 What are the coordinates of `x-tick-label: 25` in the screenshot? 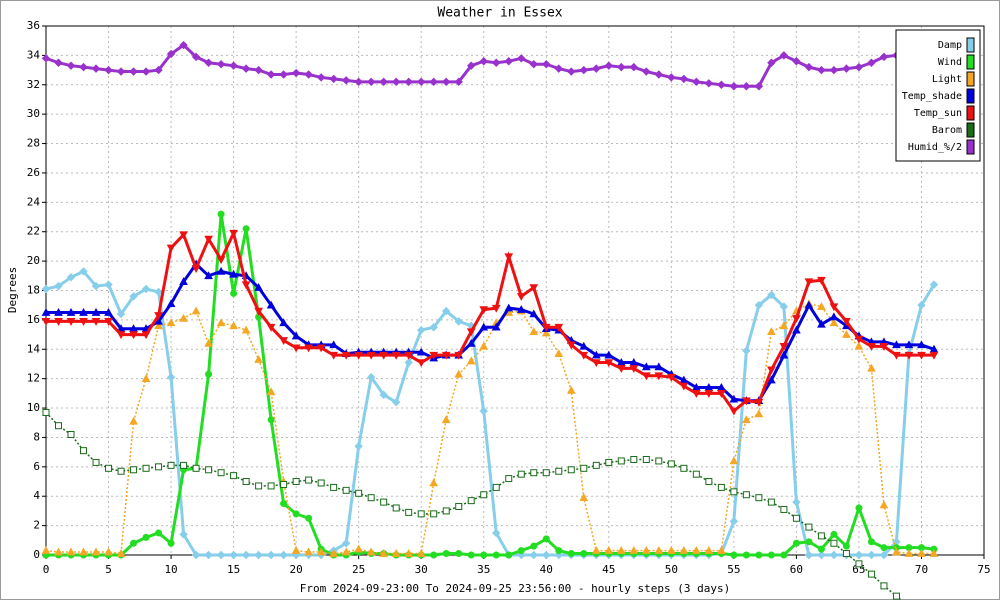 It's located at (358, 569).